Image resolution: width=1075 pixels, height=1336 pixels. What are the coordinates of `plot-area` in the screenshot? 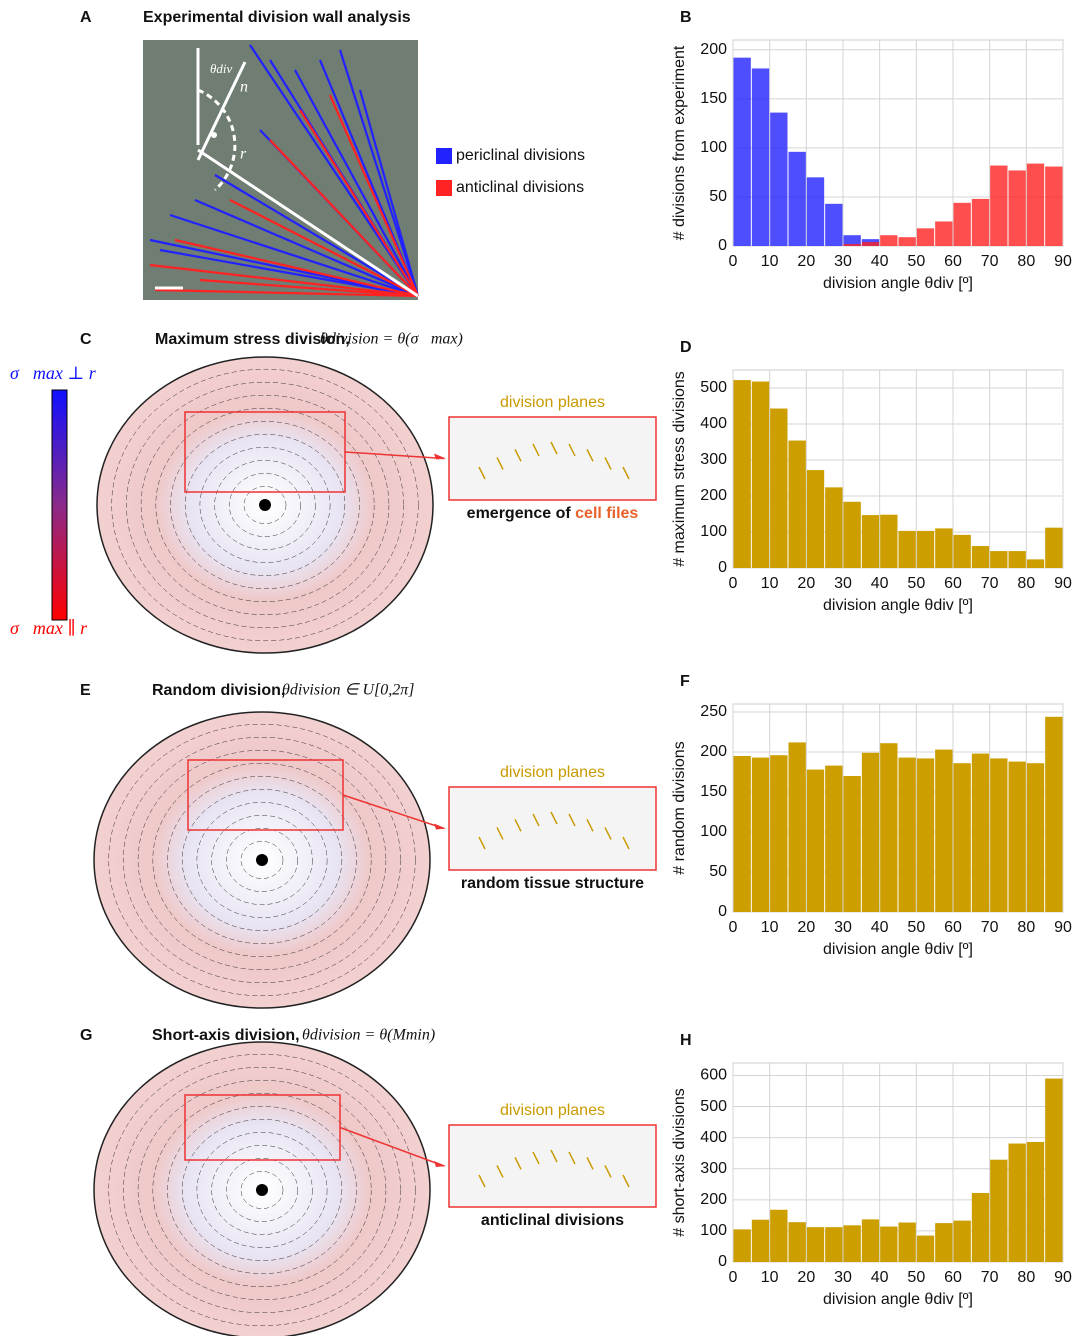 It's located at (898, 808).